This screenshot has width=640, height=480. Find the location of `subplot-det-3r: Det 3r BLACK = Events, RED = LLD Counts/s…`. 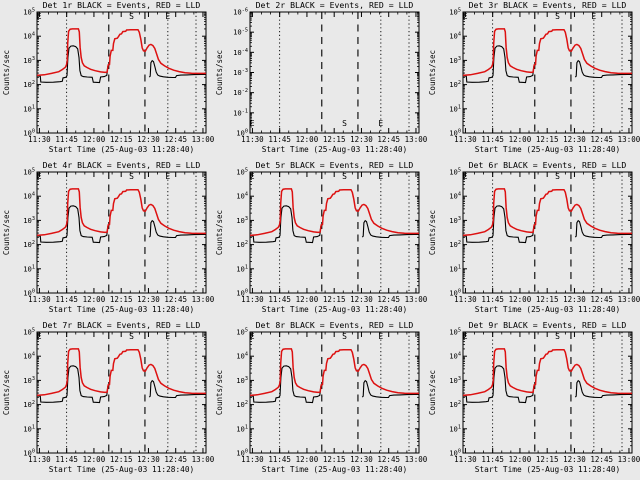

subplot-det-3r: Det 3r BLACK = Events, RED = LLD Counts/s… is located at coordinates (533, 80).